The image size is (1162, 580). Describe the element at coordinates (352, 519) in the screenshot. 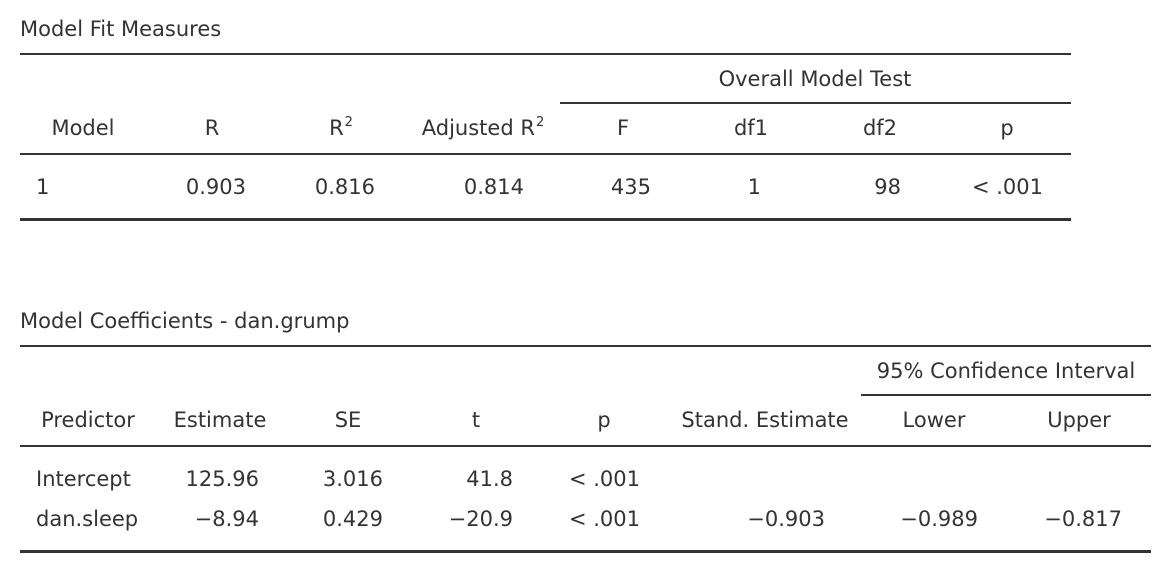

I see `cell-se: 0.429` at that location.